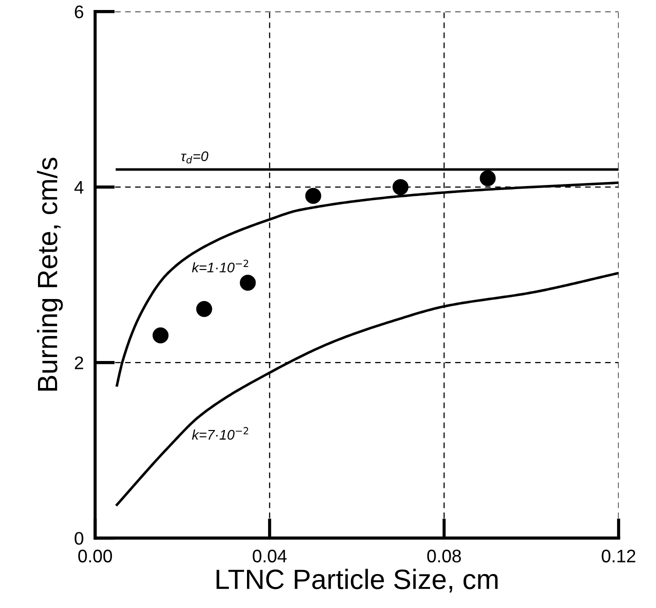  What do you see at coordinates (95, 556) in the screenshot?
I see `x-tick-label: 0.00` at bounding box center [95, 556].